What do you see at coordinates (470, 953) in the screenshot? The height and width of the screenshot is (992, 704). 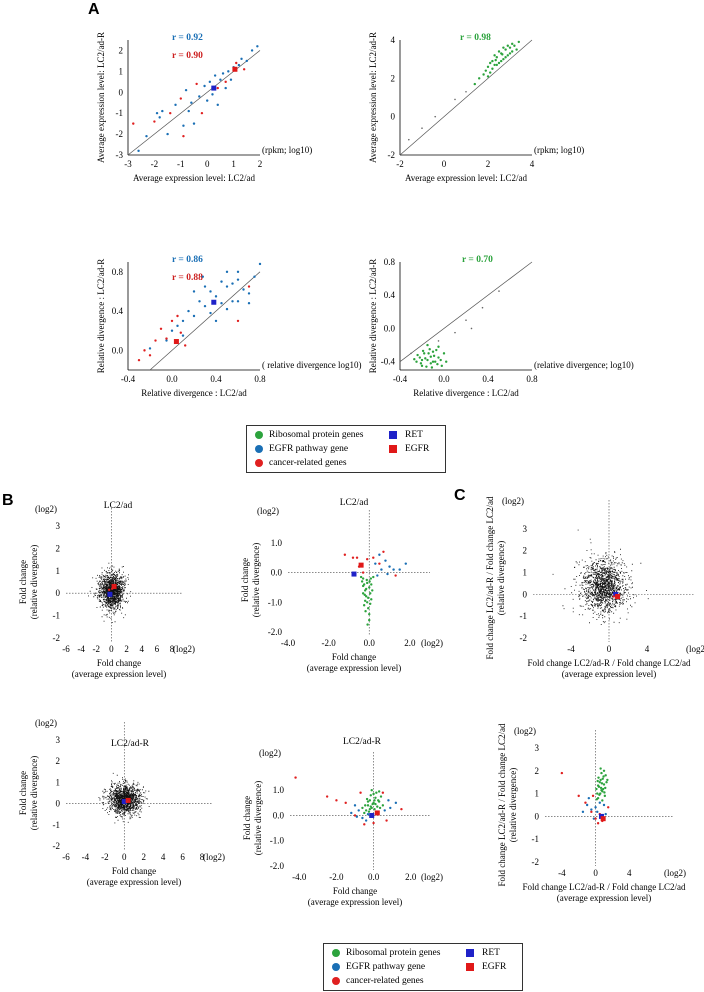 I see `ret-marker-icon` at bounding box center [470, 953].